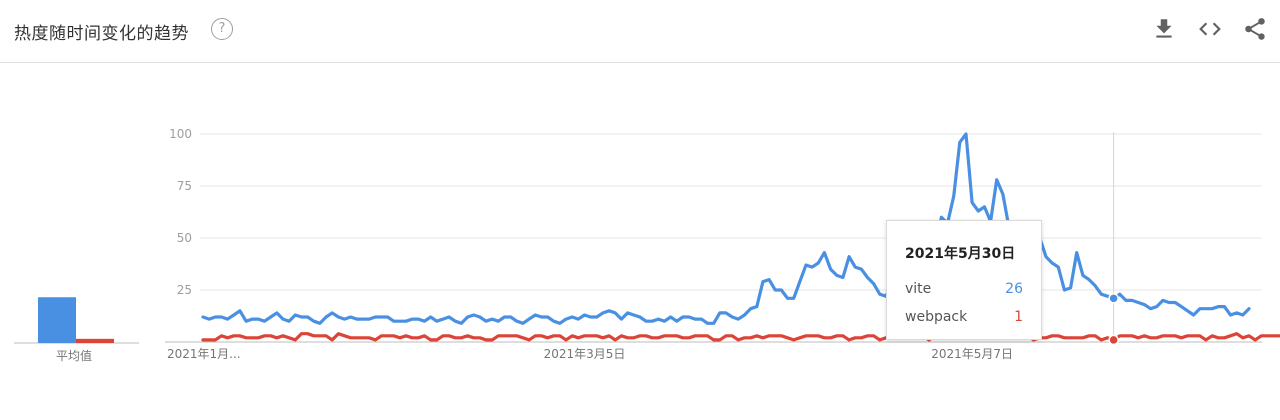 This screenshot has height=420, width=1280. Describe the element at coordinates (1014, 289) in the screenshot. I see `tooltip-value-vite: 26` at that location.